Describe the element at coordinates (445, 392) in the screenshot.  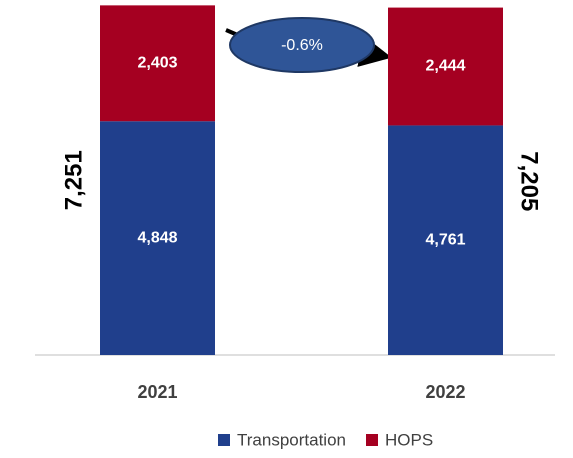
I see `x-tick-label: 2022` at that location.